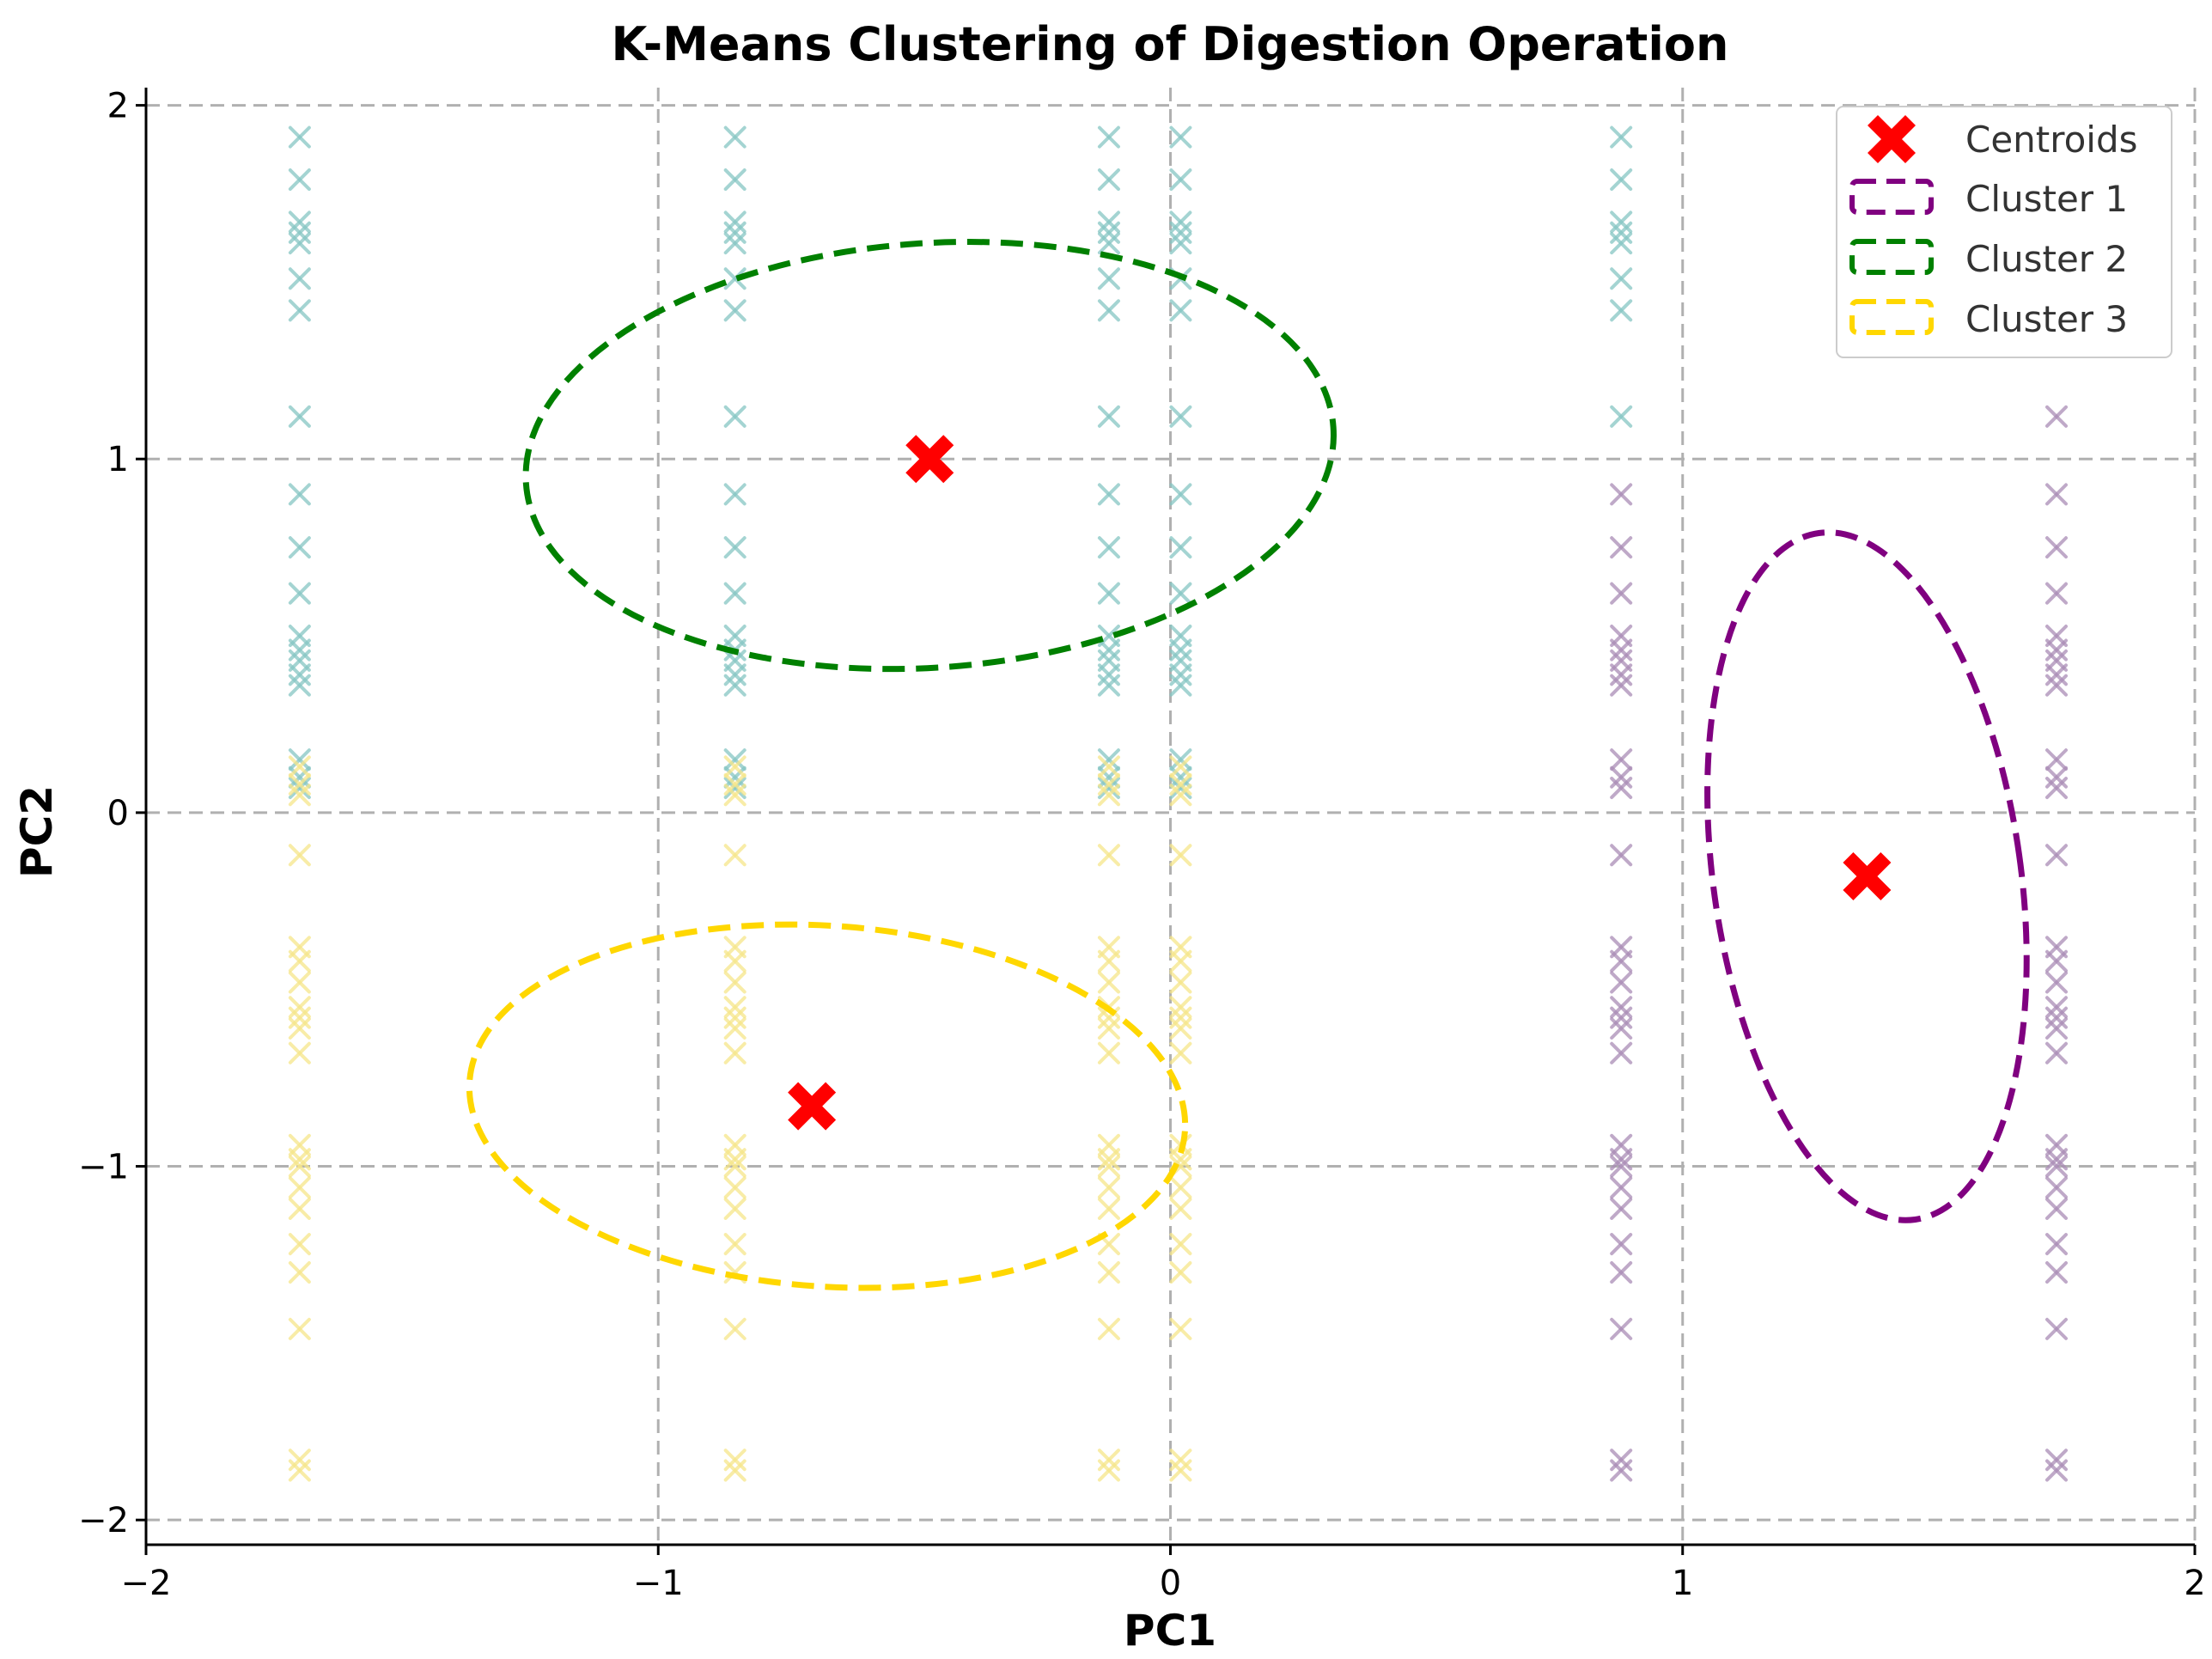 The width and height of the screenshot is (2212, 1659). I want to click on y-tick-label: 0, so click(118, 813).